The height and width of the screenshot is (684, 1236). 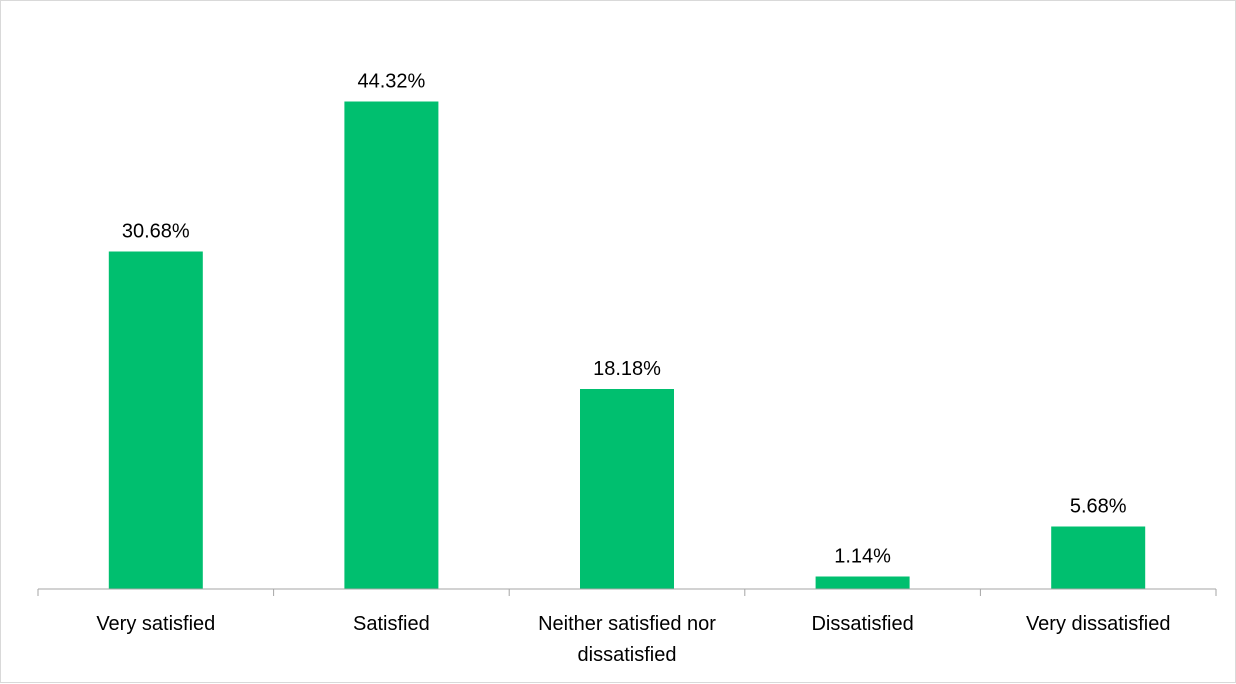 I want to click on category-label: Very dissatisfied, so click(x=1098, y=624).